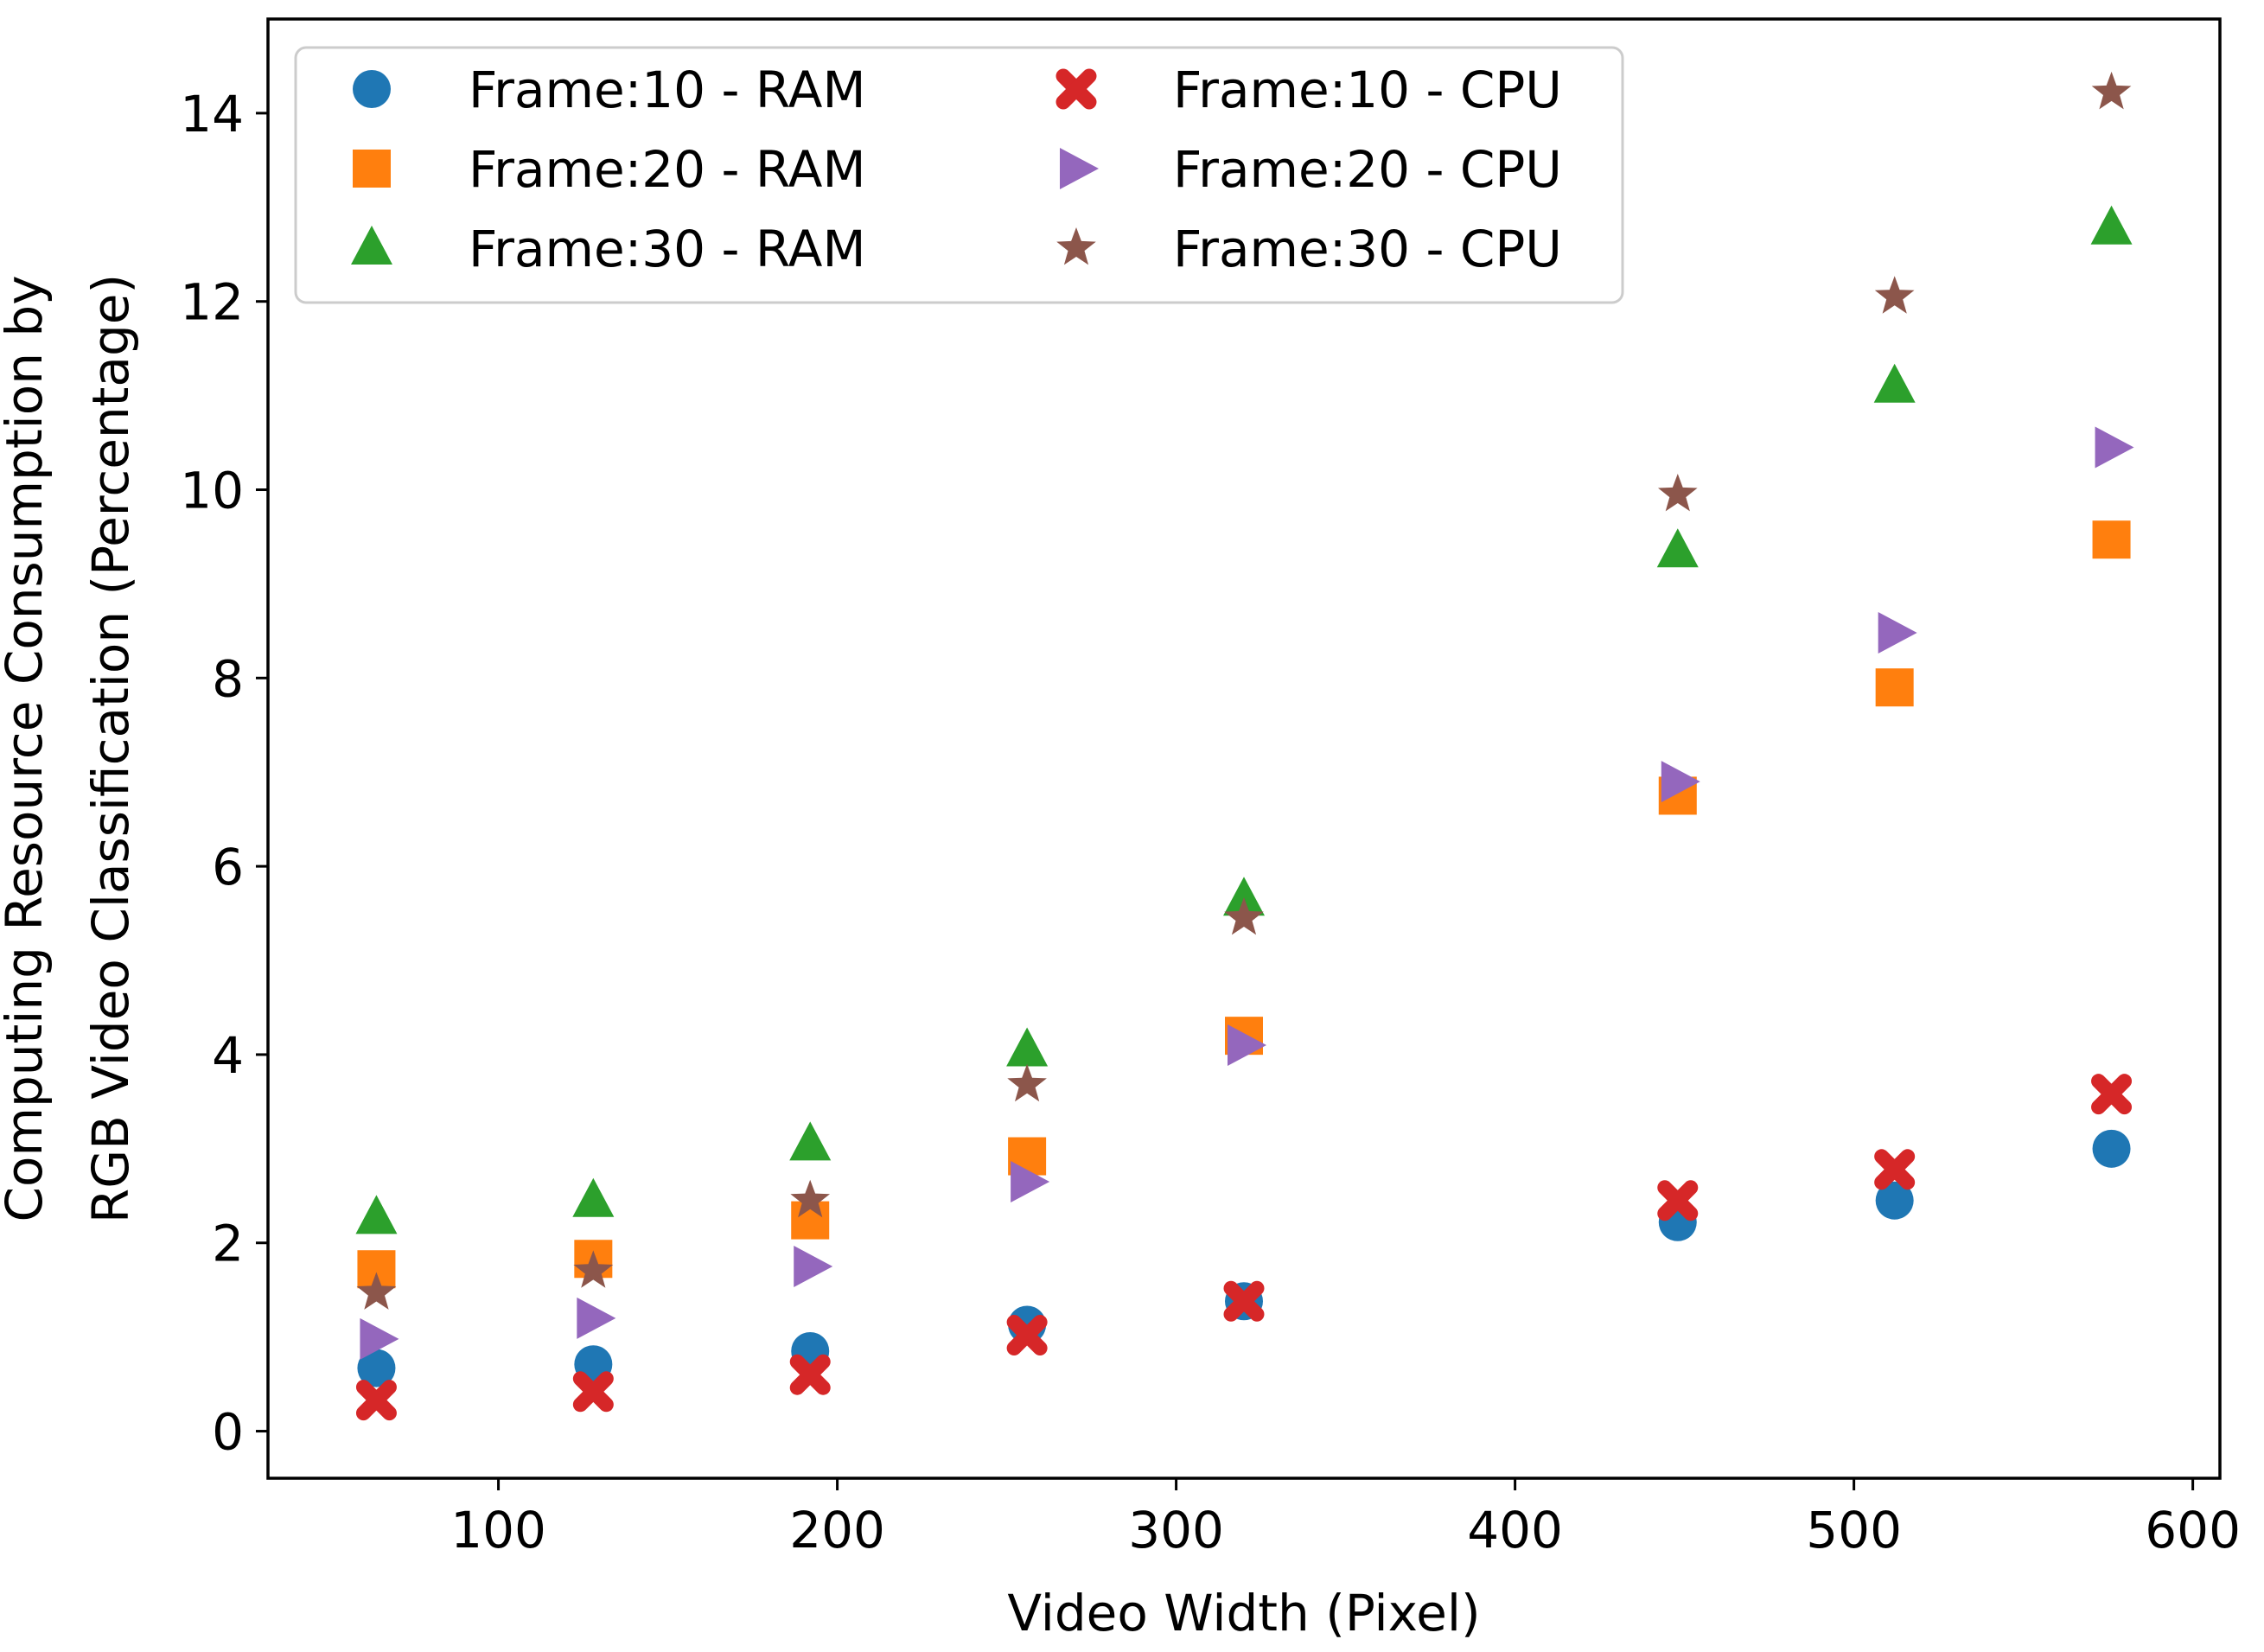  What do you see at coordinates (1367, 90) in the screenshot?
I see `legend-label: Frame:10 - CPU` at bounding box center [1367, 90].